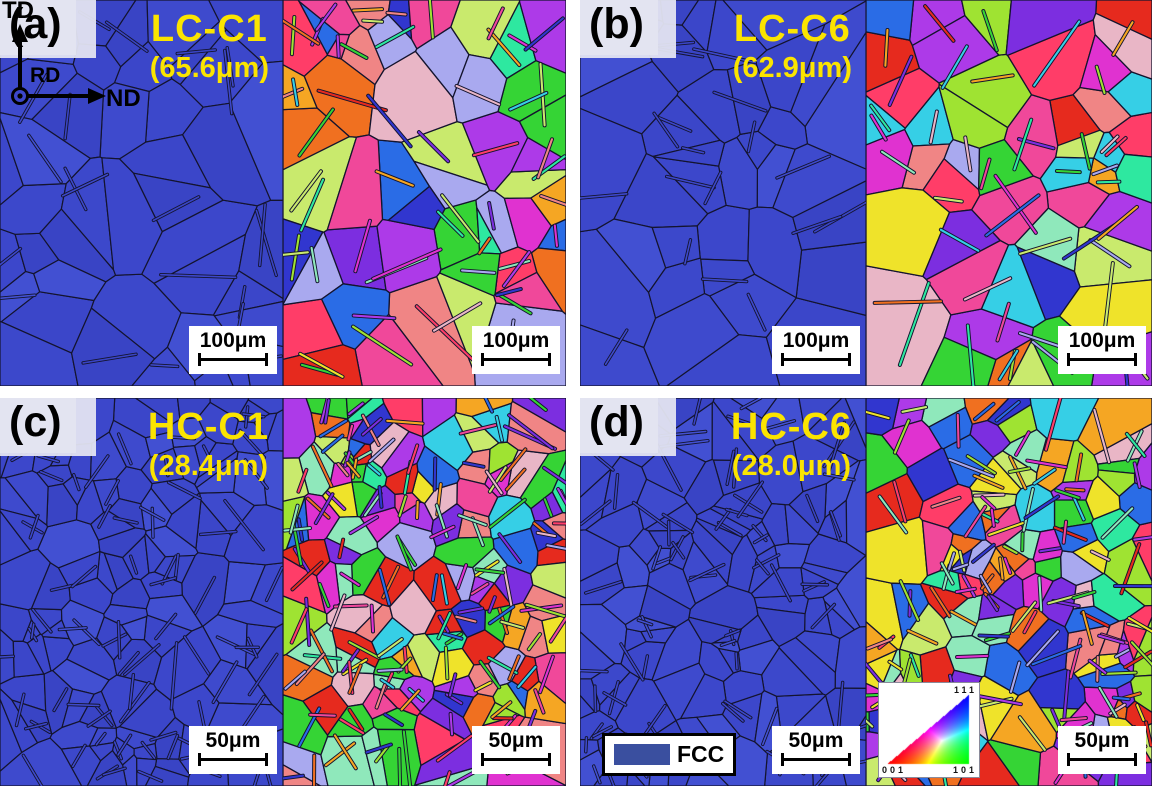 This screenshot has height=786, width=1152. I want to click on phase-map-a: (a) LC-C1 (65.6μm) TD RD ND 100μm, so click(141, 193).